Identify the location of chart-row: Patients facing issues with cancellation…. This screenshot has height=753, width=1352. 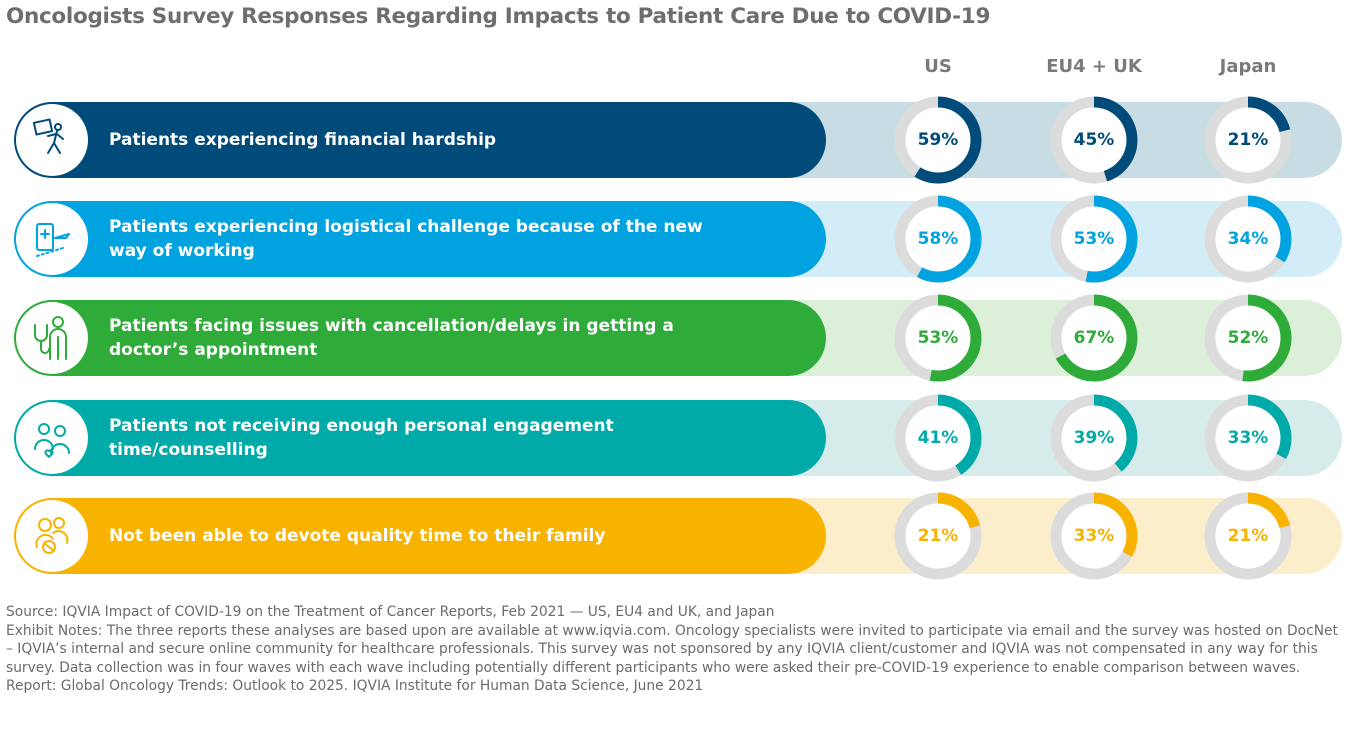
(678, 338).